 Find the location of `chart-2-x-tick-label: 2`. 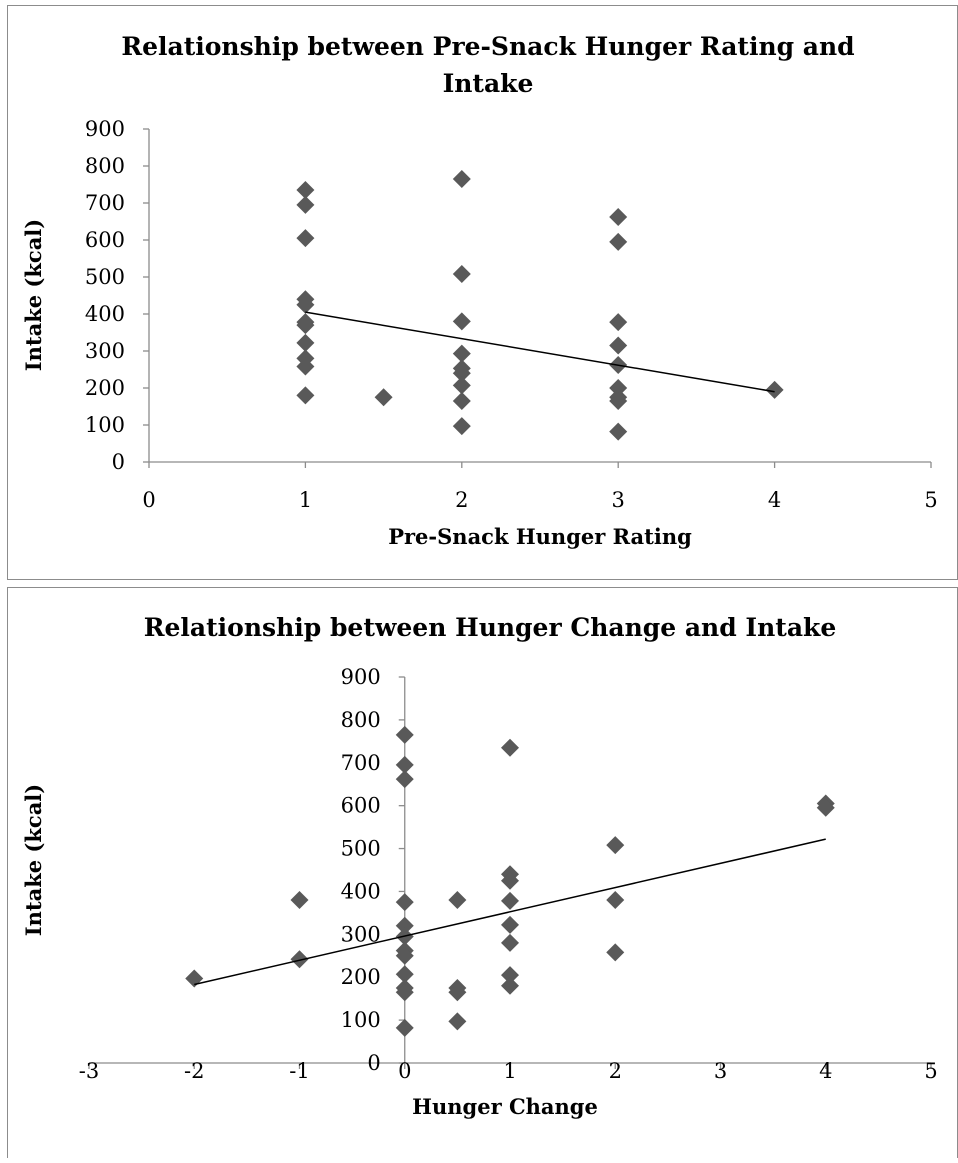

chart-2-x-tick-label: 2 is located at coordinates (615, 1071).